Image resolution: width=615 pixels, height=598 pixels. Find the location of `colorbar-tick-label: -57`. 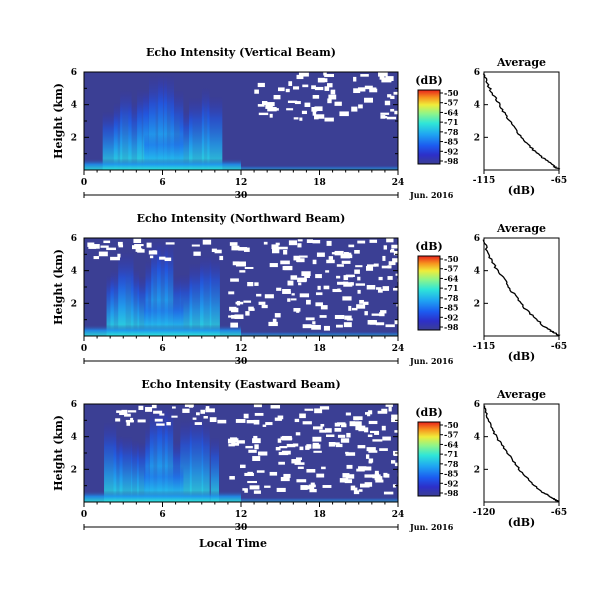

colorbar-tick-label: -57 is located at coordinates (451, 269).